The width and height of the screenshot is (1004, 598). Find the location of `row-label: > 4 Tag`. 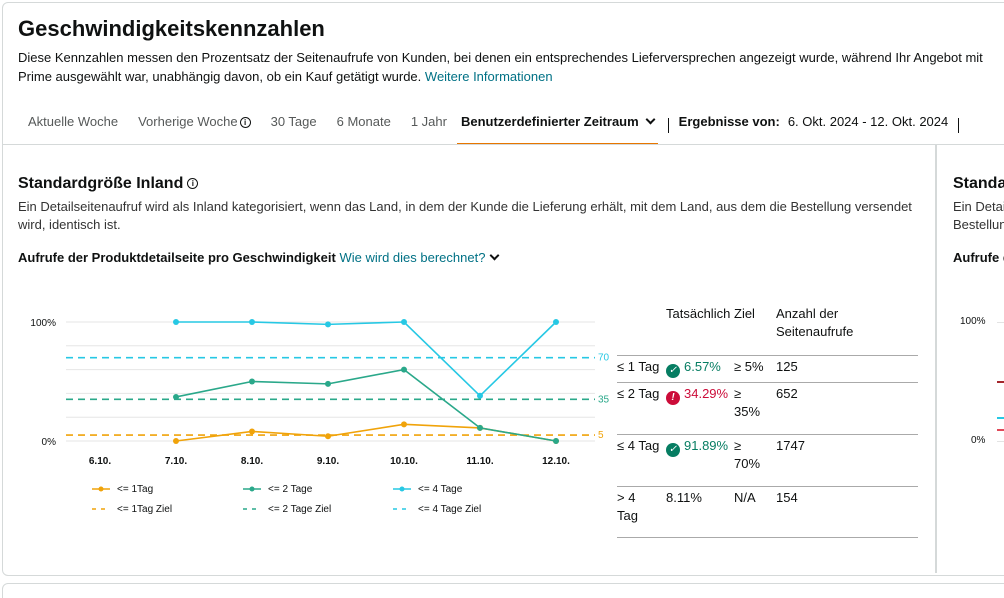

row-label: > 4 Tag is located at coordinates (627, 506).